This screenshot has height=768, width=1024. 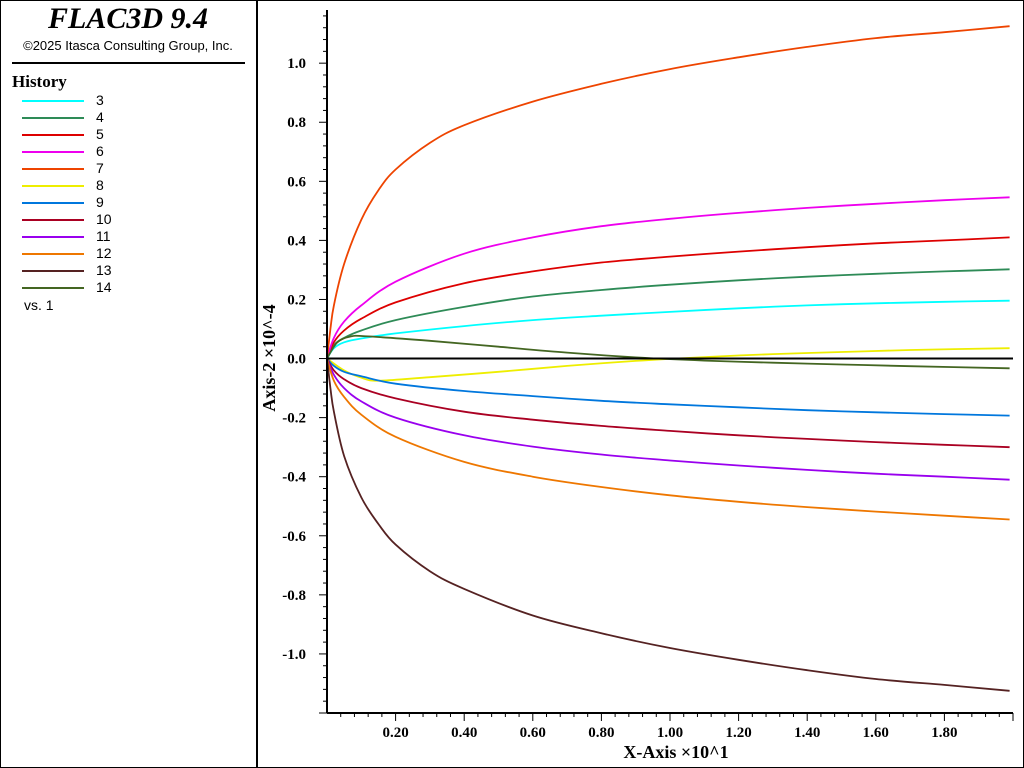 What do you see at coordinates (104, 219) in the screenshot?
I see `legend-label: 10` at bounding box center [104, 219].